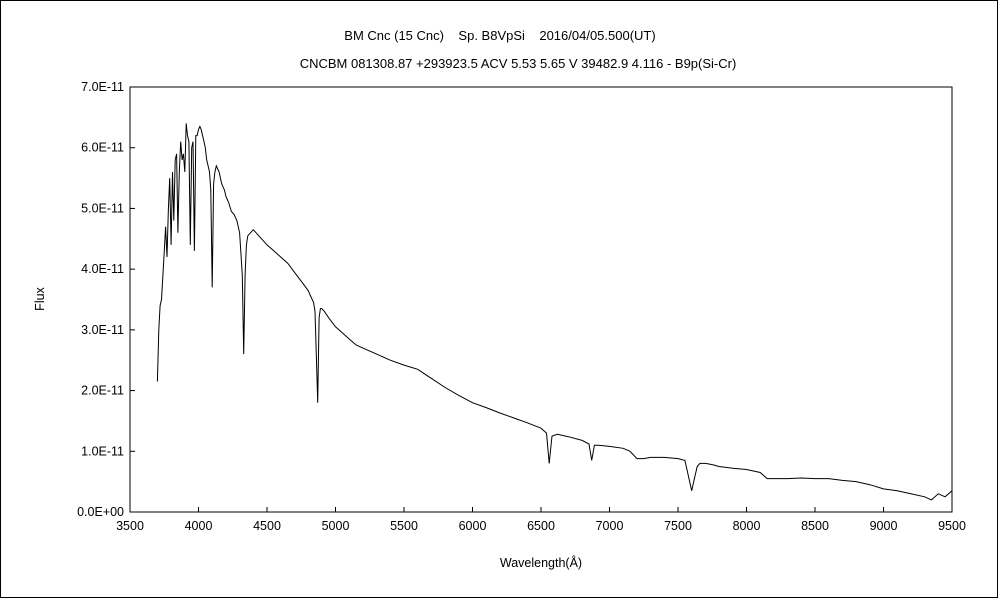 This screenshot has height=600, width=1000. Describe the element at coordinates (952, 526) in the screenshot. I see `x-tick-label: 9500` at that location.